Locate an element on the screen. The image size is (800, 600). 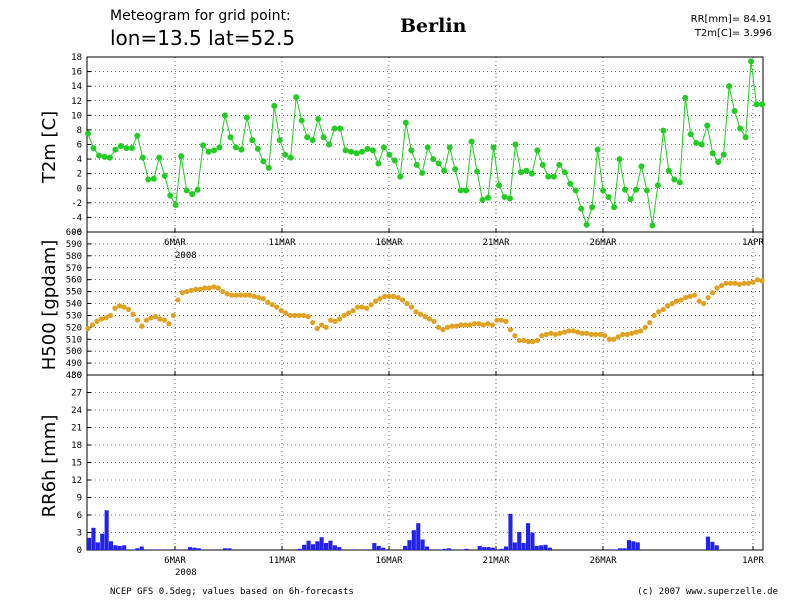
x-tick-label: 1APR is located at coordinates (753, 561).